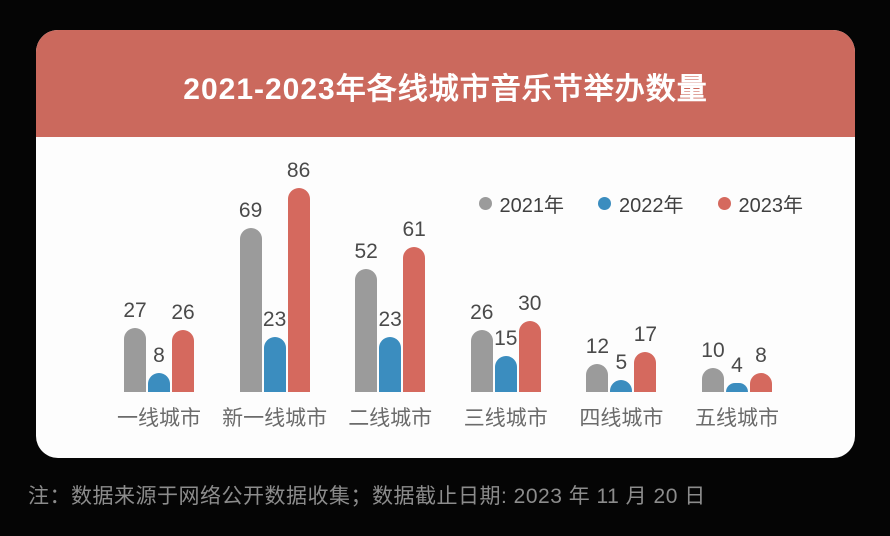 This screenshot has height=536, width=890. What do you see at coordinates (532, 206) in the screenshot?
I see `legend-label-2021: 2021年` at bounding box center [532, 206].